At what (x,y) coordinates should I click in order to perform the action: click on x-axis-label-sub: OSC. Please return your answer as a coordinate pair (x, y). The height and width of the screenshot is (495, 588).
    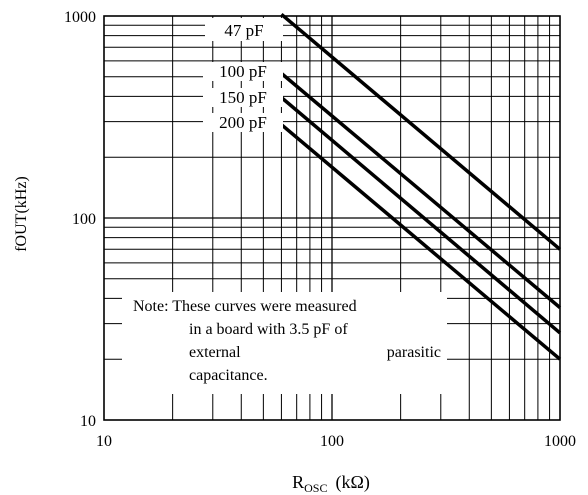
    Looking at the image, I should click on (315, 488).